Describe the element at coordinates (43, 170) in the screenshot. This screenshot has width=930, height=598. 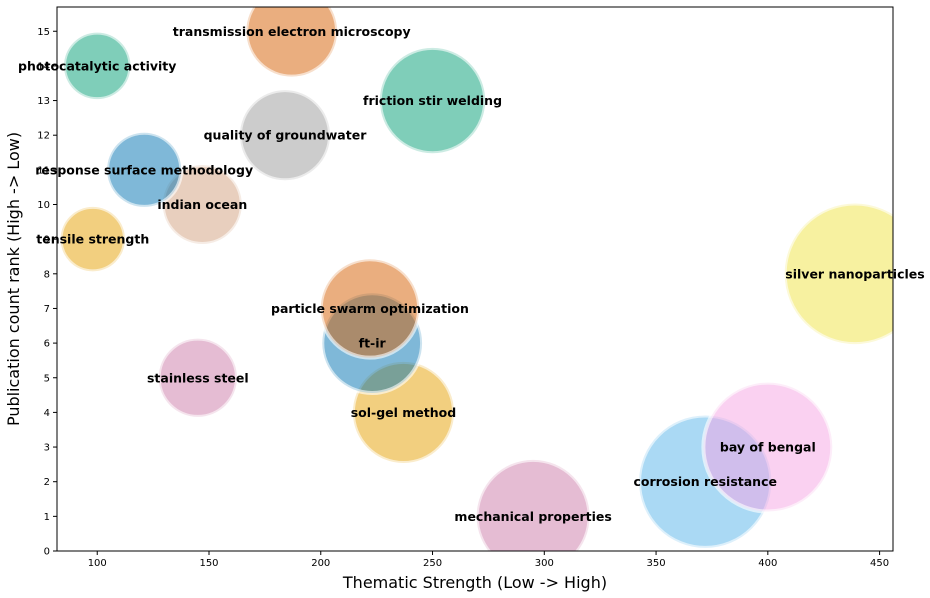
I see `y-tick-label: 11` at that location.